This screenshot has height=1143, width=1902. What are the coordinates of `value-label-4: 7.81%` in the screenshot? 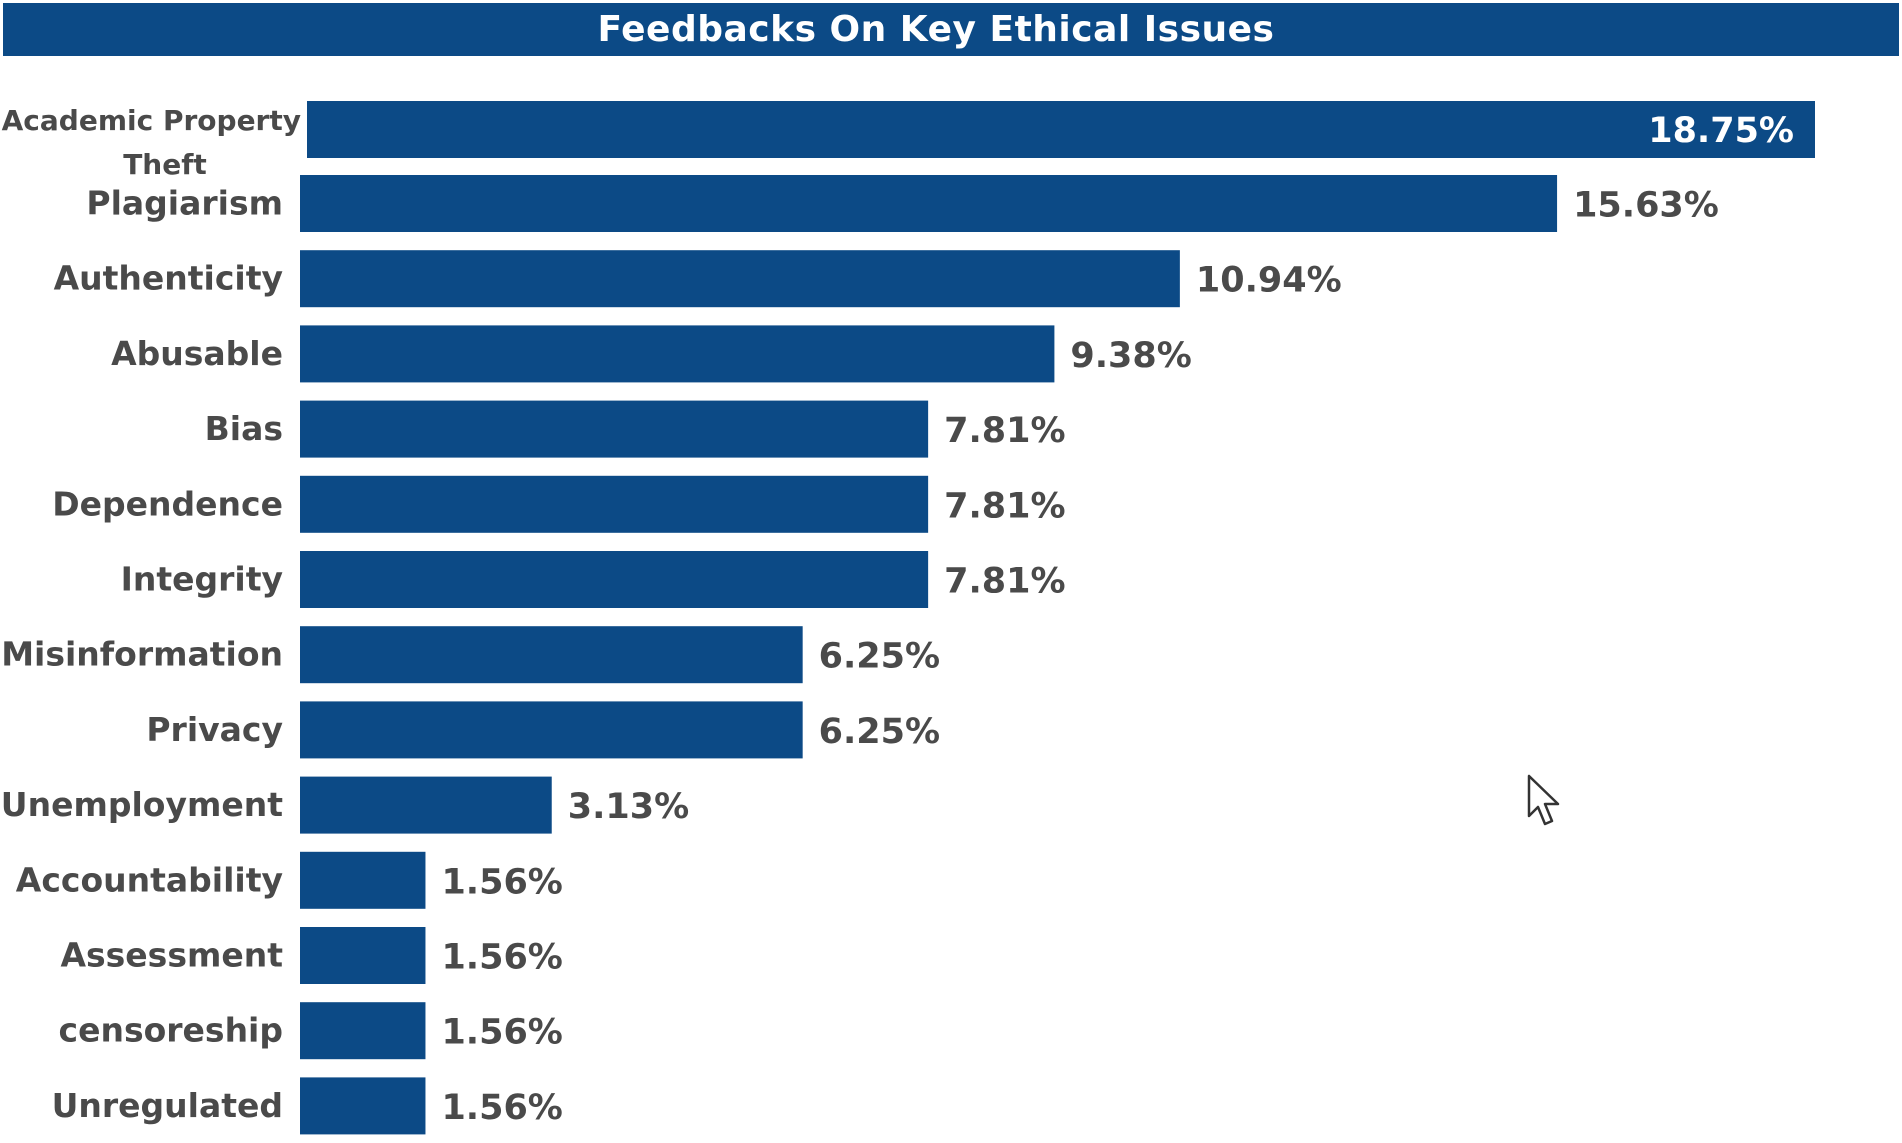 It's located at (1004, 431).